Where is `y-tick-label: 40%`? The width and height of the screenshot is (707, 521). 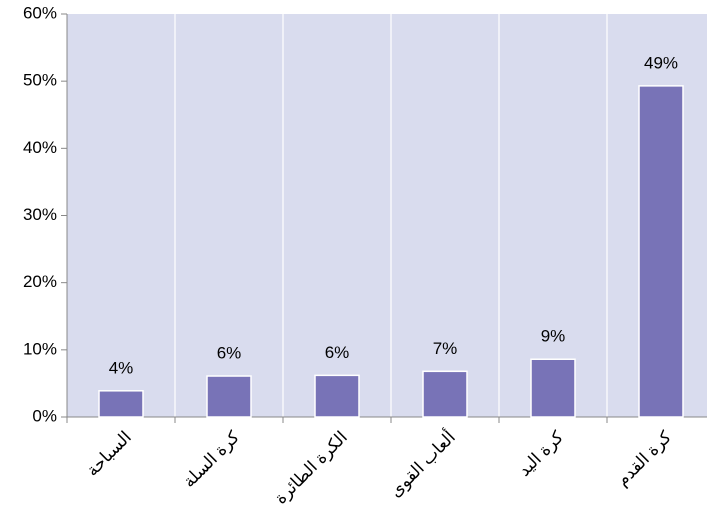
y-tick-label: 40% is located at coordinates (40, 147).